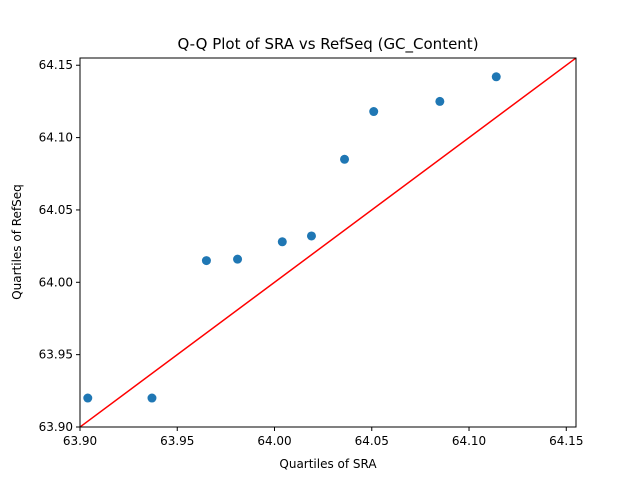 Image resolution: width=640 pixels, height=480 pixels. I want to click on x-tick-label: 64.05, so click(372, 441).